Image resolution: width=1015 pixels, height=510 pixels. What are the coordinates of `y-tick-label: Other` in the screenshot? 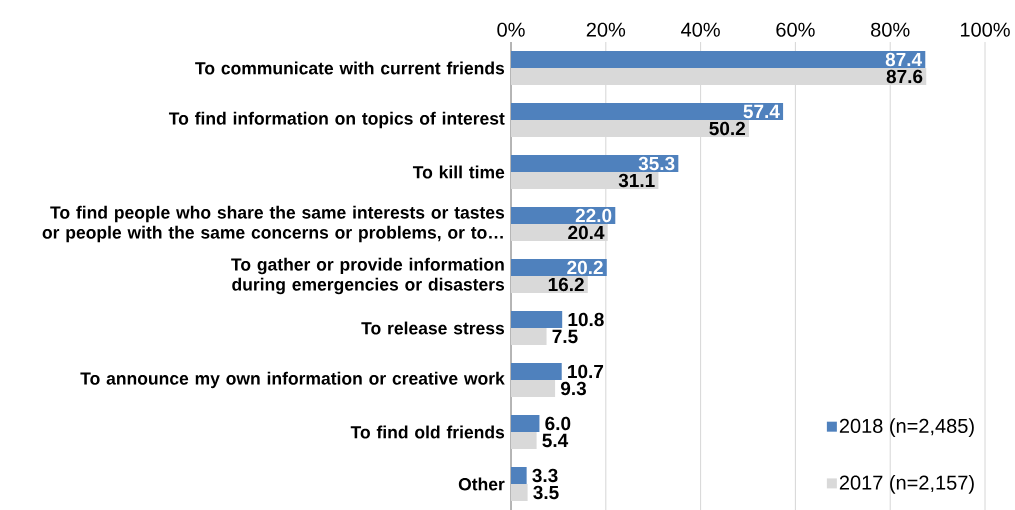 It's located at (481, 484).